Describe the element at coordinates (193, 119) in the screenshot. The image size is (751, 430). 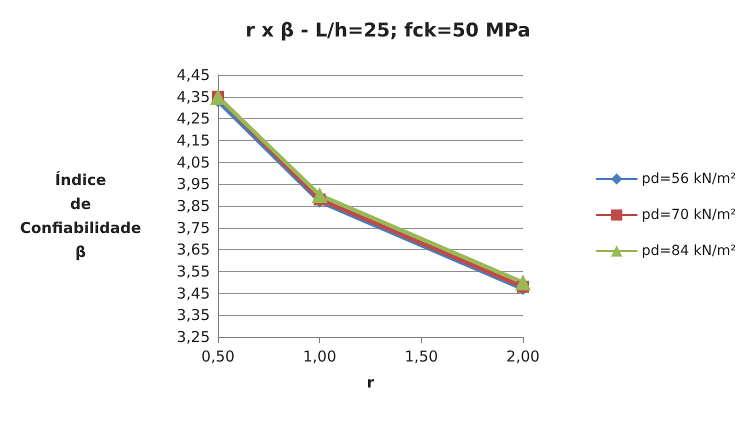
I see `y-tick-label: 4,25` at that location.